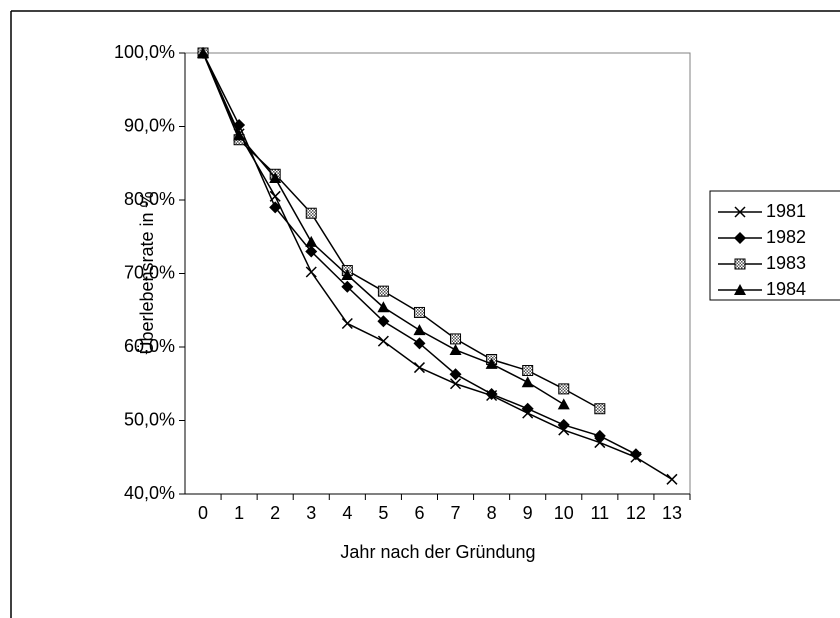  Describe the element at coordinates (636, 513) in the screenshot. I see `x-tick-label: 12` at that location.